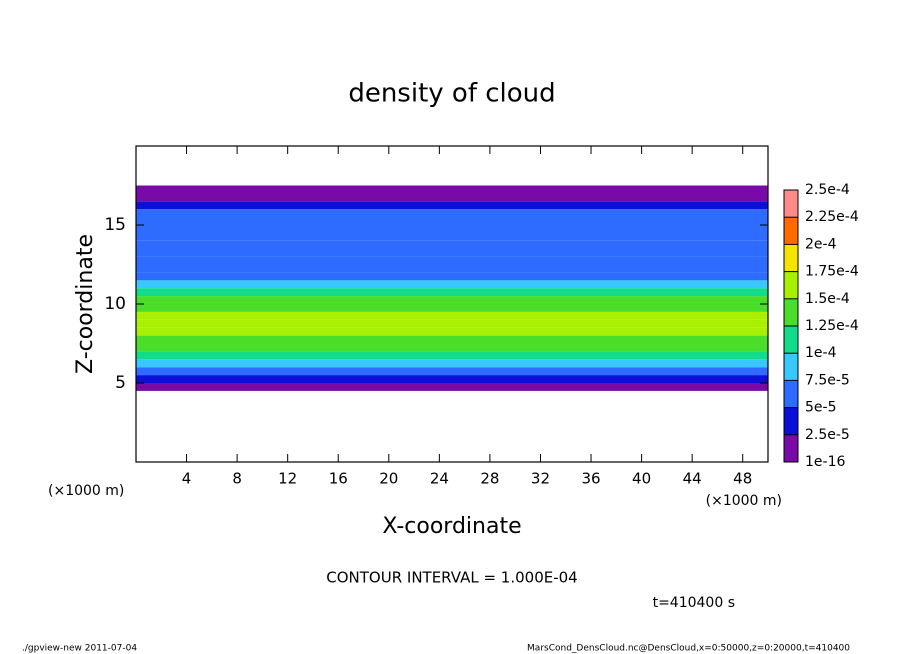 The height and width of the screenshot is (654, 904). I want to click on time-note: t=410400 s, so click(694, 603).